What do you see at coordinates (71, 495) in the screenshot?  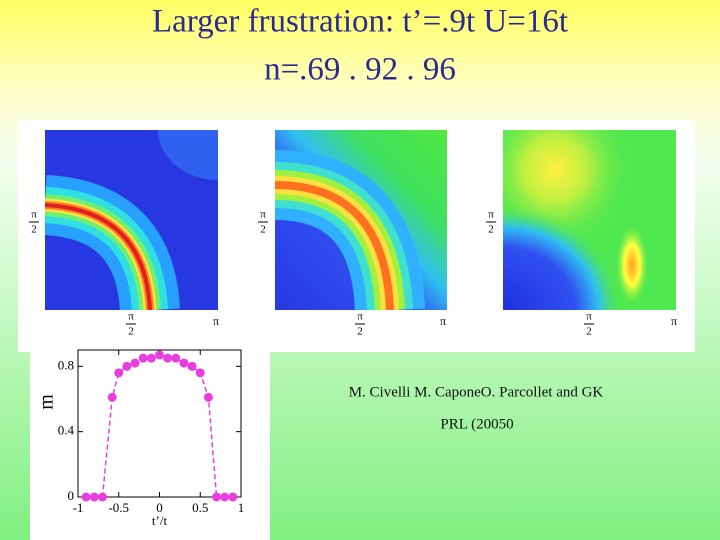 I see `y-tick-label: 0` at bounding box center [71, 495].